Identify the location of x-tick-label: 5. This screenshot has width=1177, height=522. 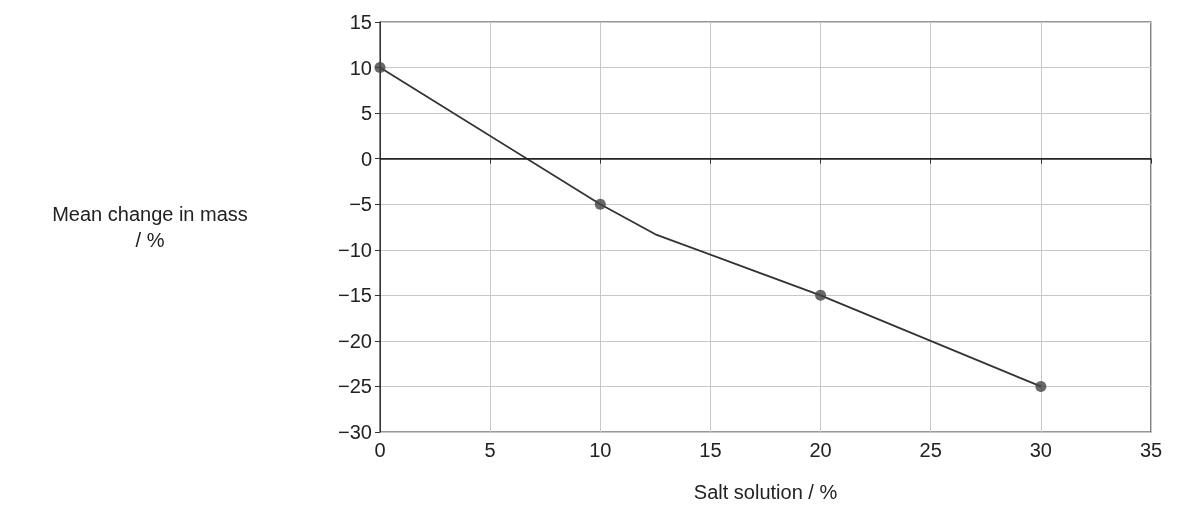
(490, 450).